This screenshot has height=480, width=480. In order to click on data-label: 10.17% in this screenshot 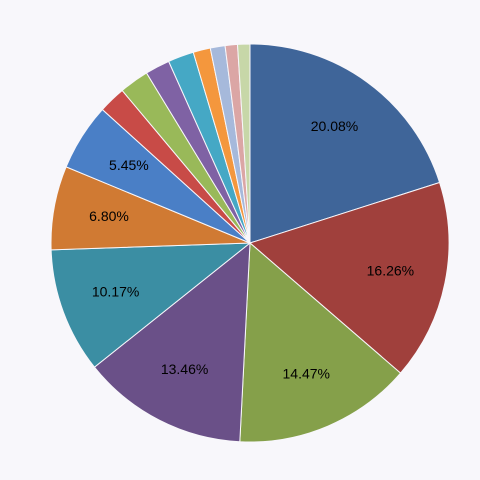, I will do `click(115, 291)`.